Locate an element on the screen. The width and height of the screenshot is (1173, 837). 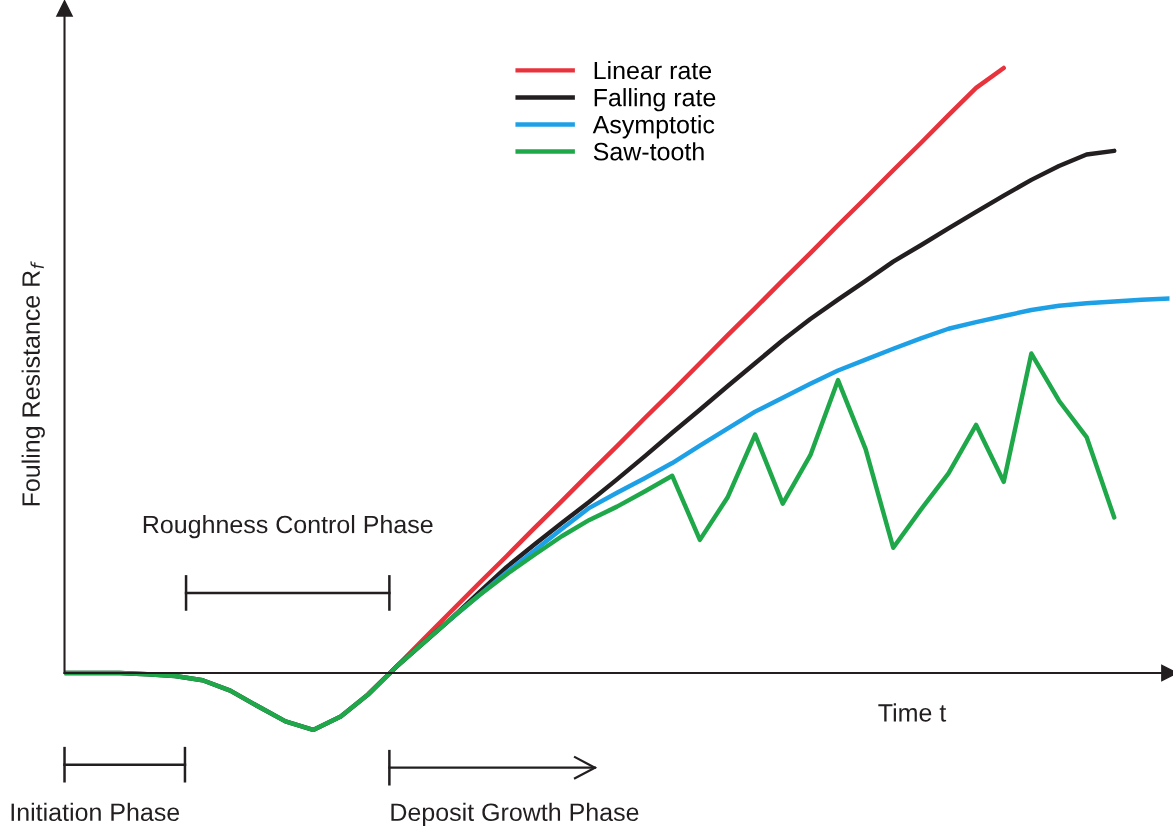
y-axis-title: Fouling Resistance R$_{f}$ is located at coordinates (33, 383).